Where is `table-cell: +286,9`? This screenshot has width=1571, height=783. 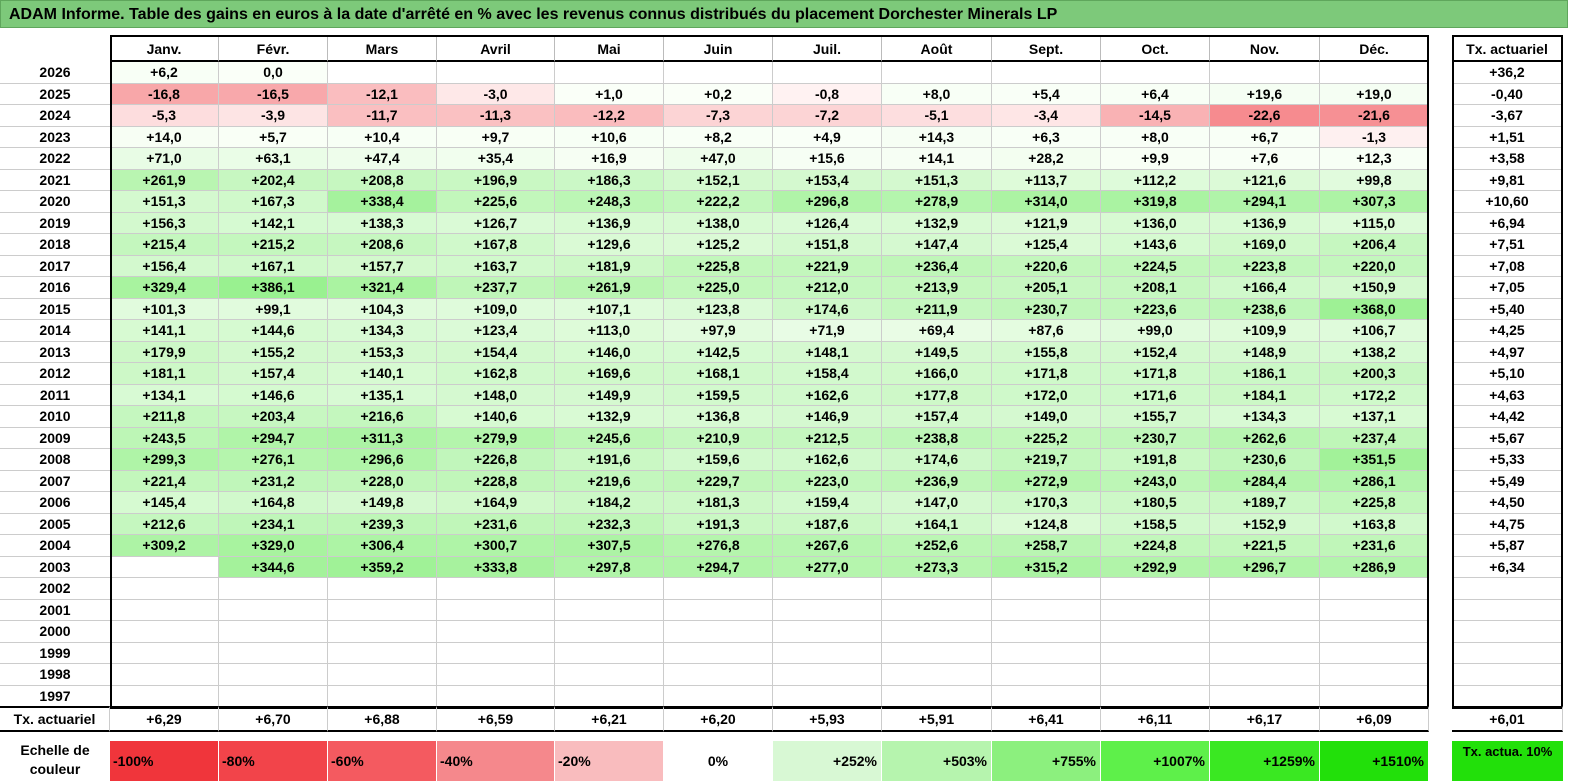 table-cell: +286,9 is located at coordinates (1374, 567).